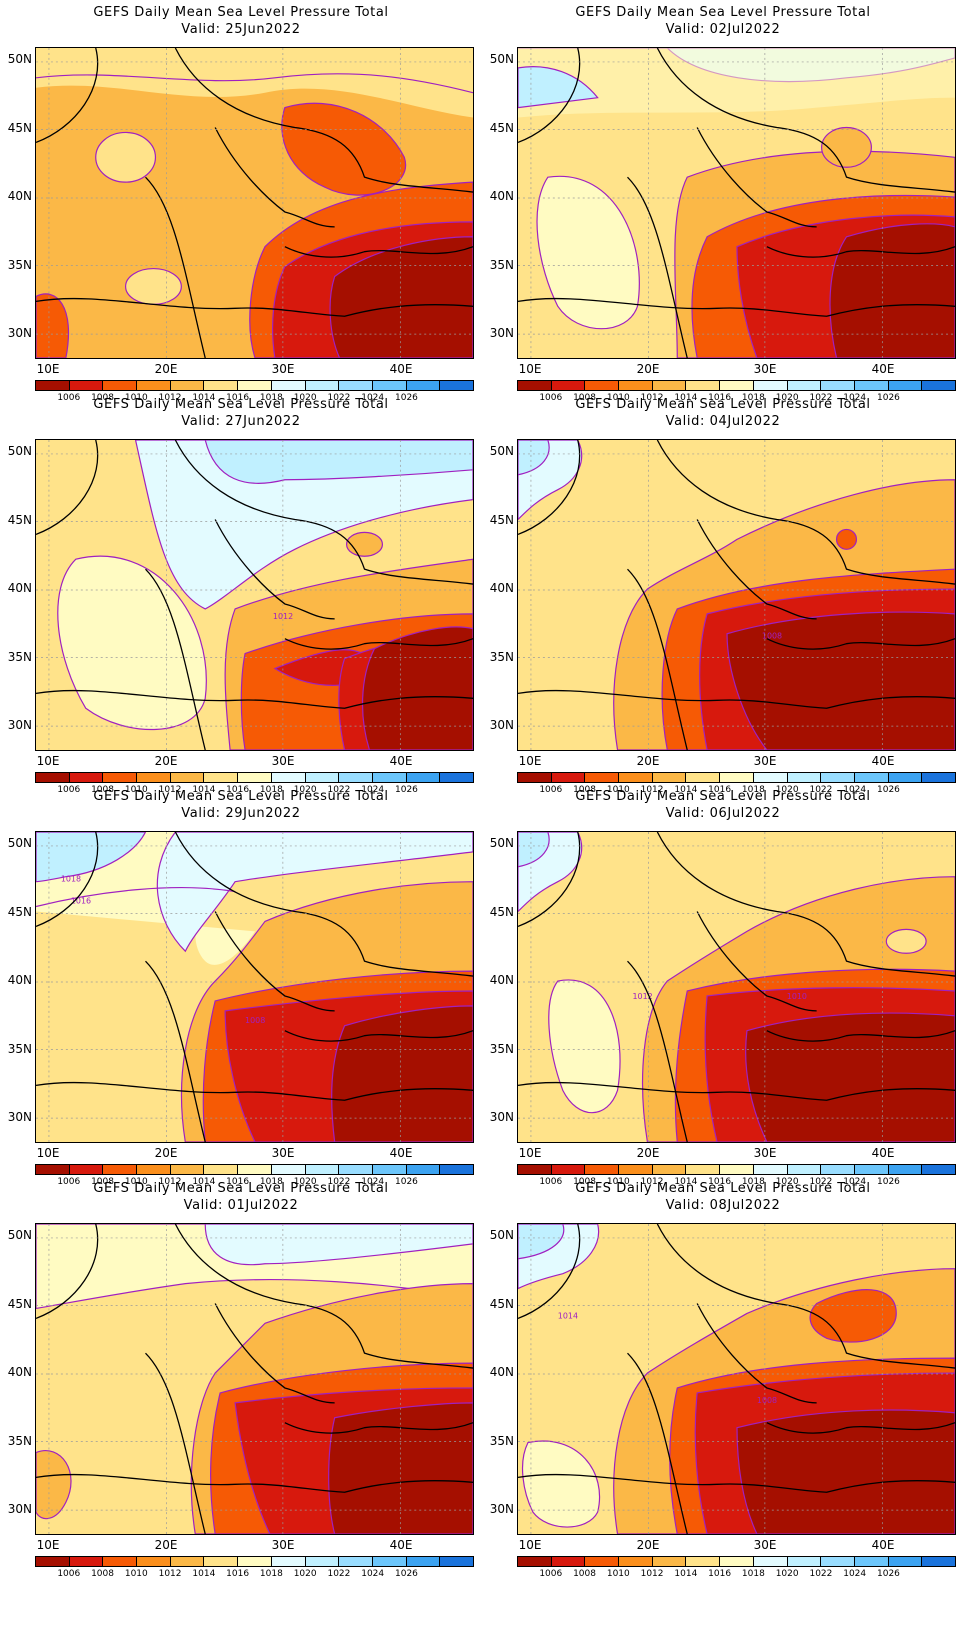 This screenshot has width=964, height=1640. I want to click on contour-label: 1010, so click(797, 996).